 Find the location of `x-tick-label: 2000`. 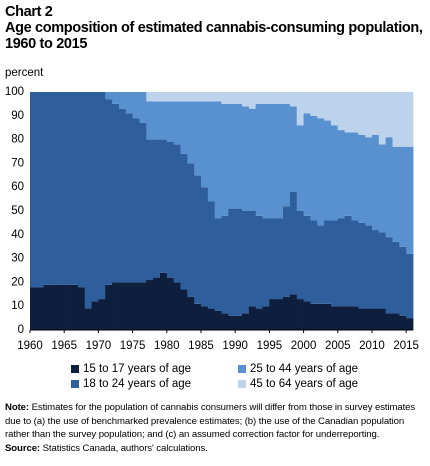

x-tick-label: 2000 is located at coordinates (304, 346).